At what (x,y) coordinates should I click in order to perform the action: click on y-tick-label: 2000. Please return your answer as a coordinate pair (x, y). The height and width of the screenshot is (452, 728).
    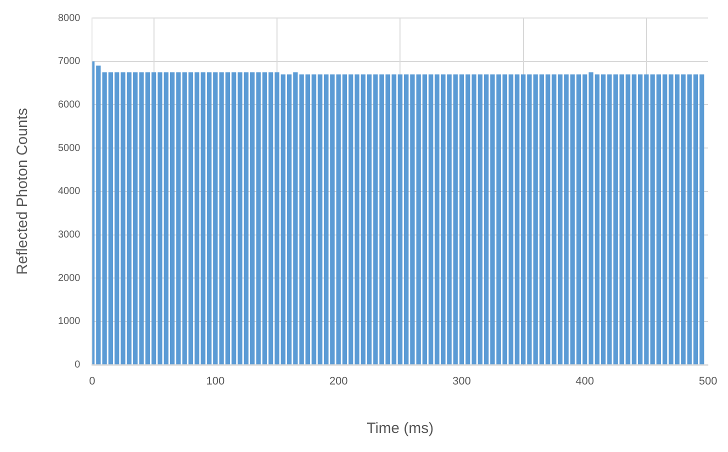
    Looking at the image, I should click on (69, 278).